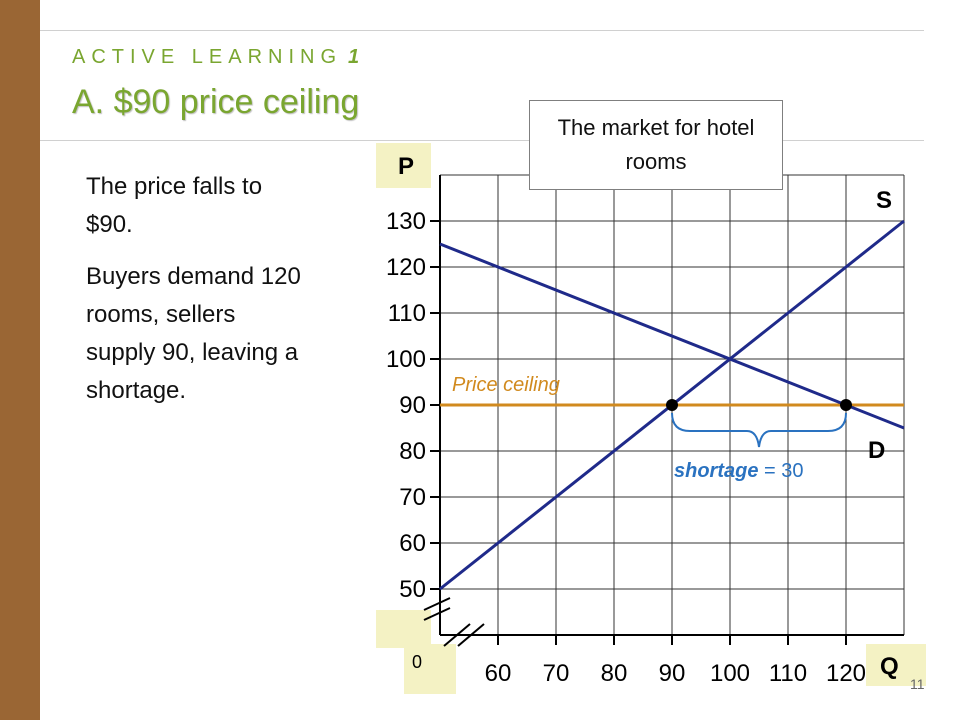  Describe the element at coordinates (556, 673) in the screenshot. I see `x-tick-label: 70` at that location.